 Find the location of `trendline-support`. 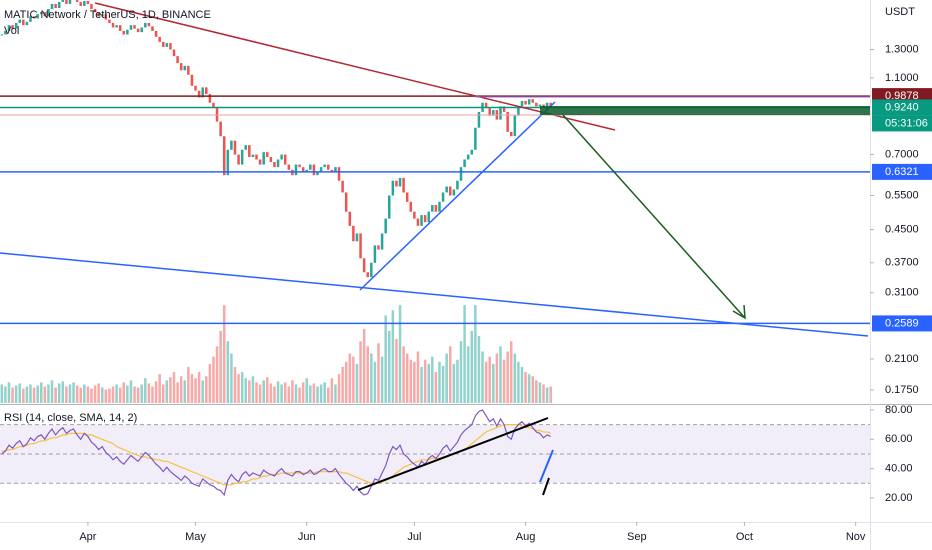

trendline-support is located at coordinates (457, 196).